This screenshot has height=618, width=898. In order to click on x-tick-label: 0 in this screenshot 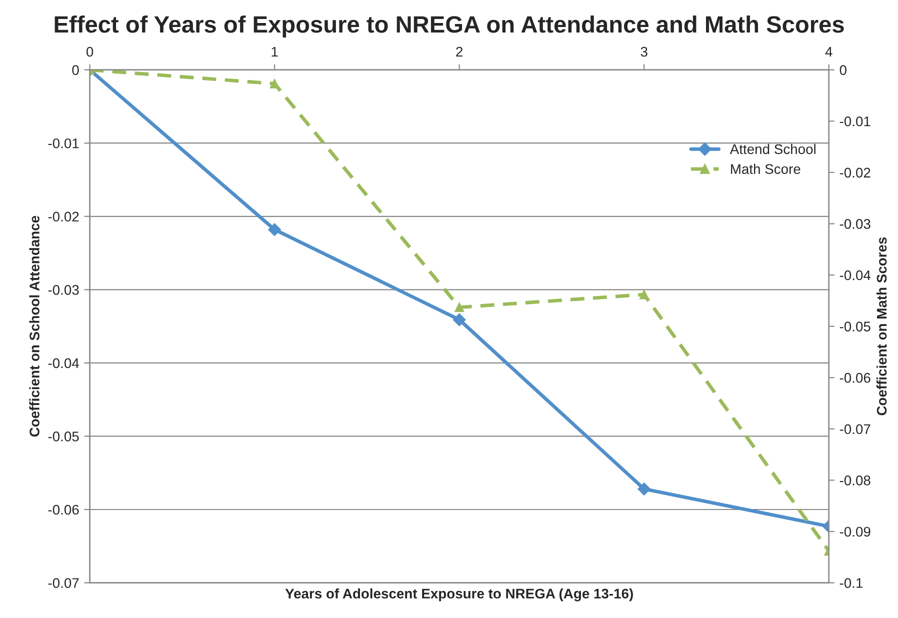, I will do `click(90, 51)`.